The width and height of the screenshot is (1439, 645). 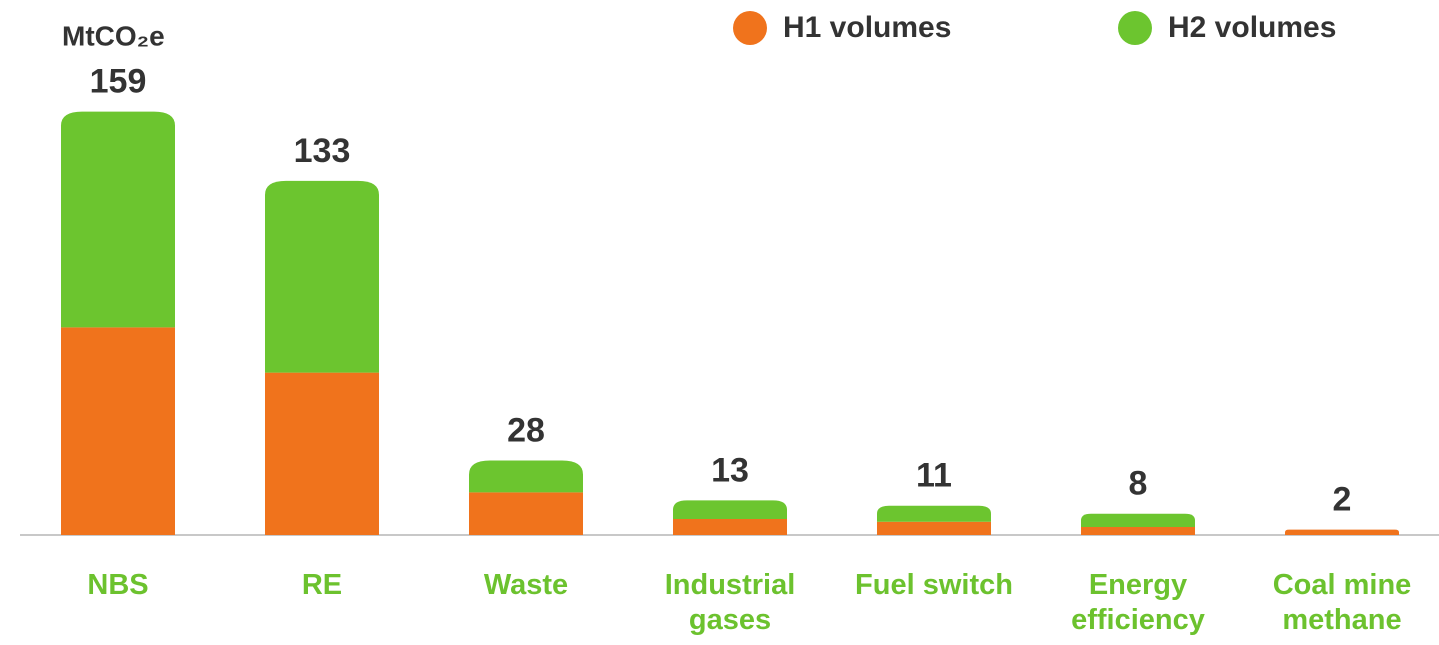 What do you see at coordinates (1138, 602) in the screenshot?
I see `x-tick-label: Energy efficiency` at bounding box center [1138, 602].